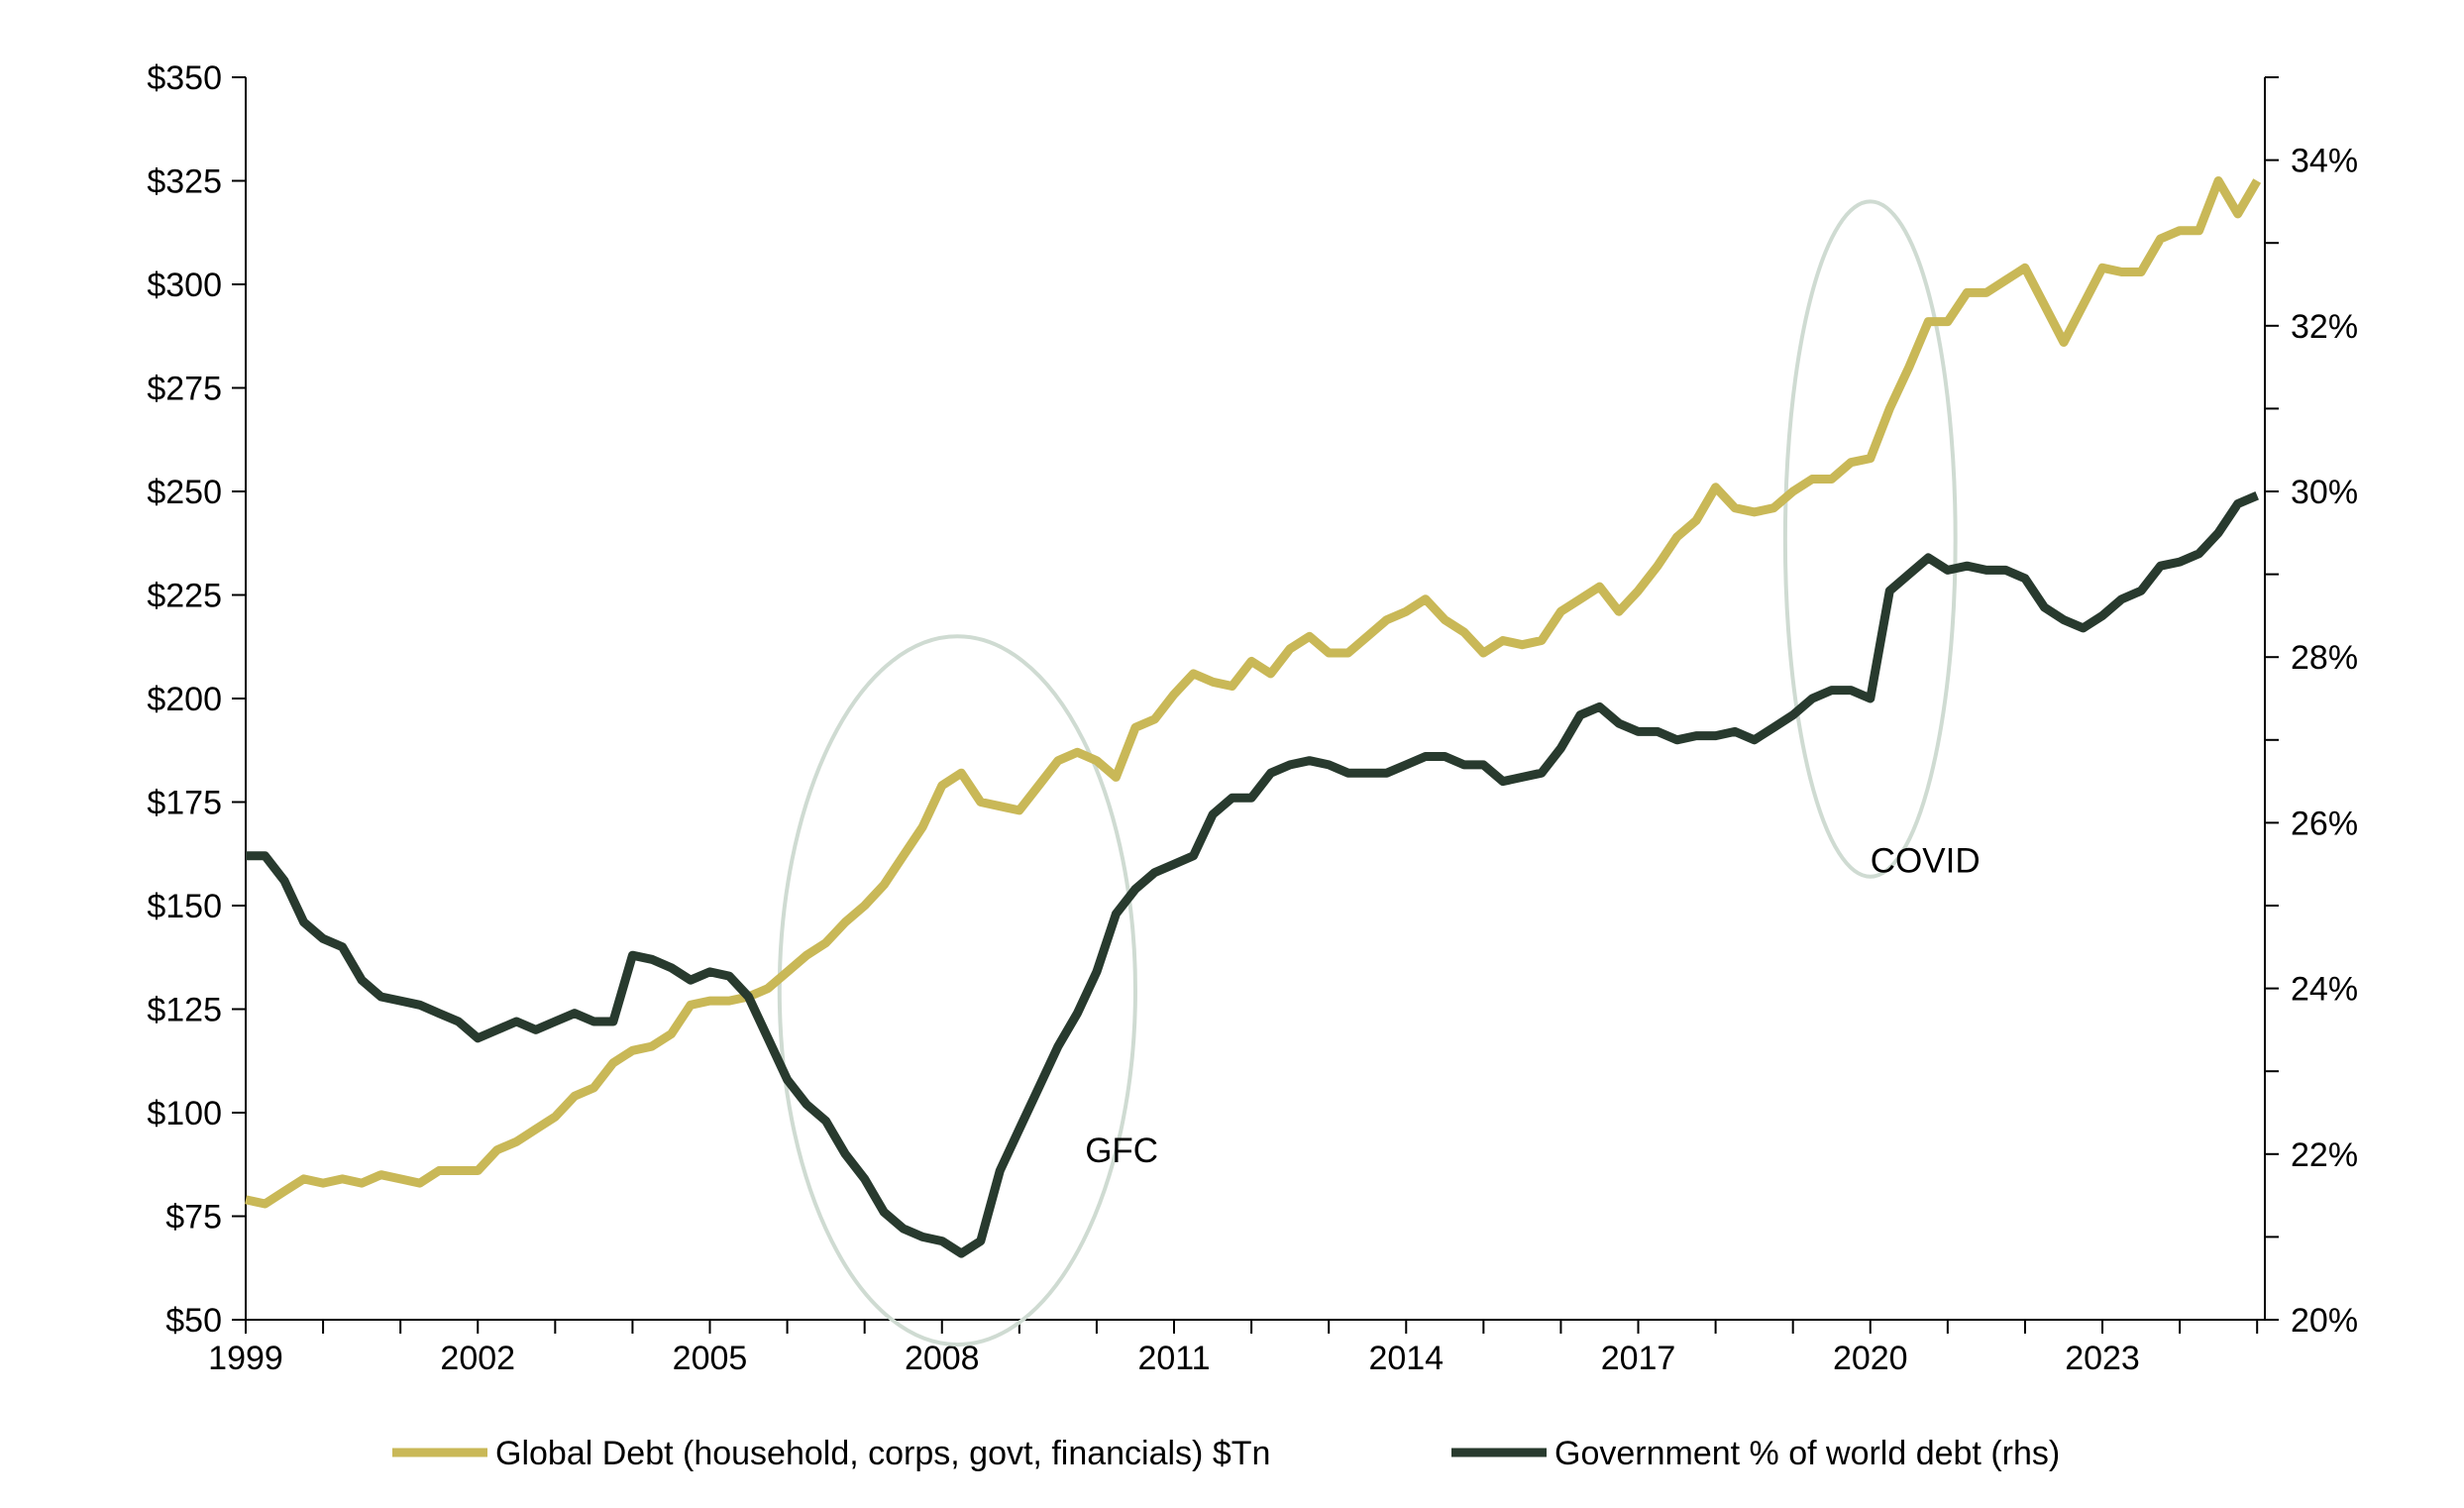  I want to click on annotation-ellipse-covid, so click(1870, 539).